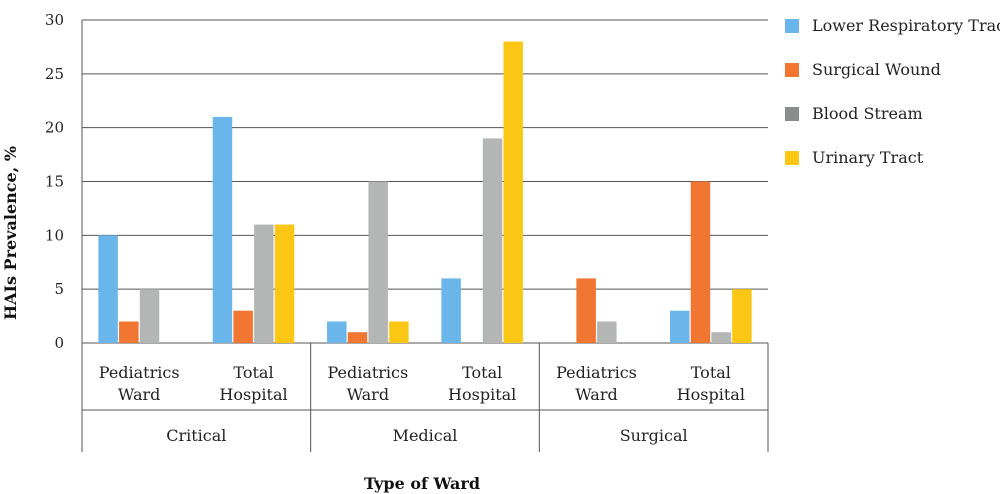 Image resolution: width=1000 pixels, height=494 pixels. I want to click on legend-label: Urinary Tract, so click(868, 157).